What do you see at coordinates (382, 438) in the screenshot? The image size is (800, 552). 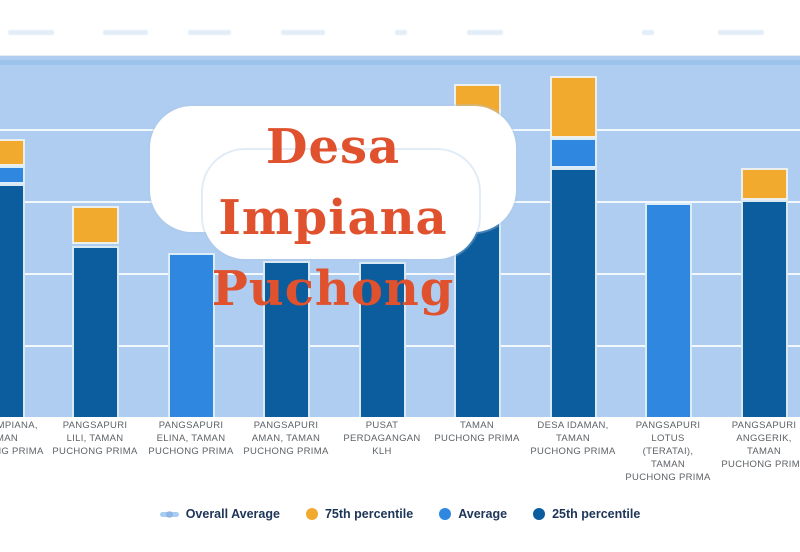 I see `x-axis-label: PUSAT PERDAGANGAN KLH` at bounding box center [382, 438].